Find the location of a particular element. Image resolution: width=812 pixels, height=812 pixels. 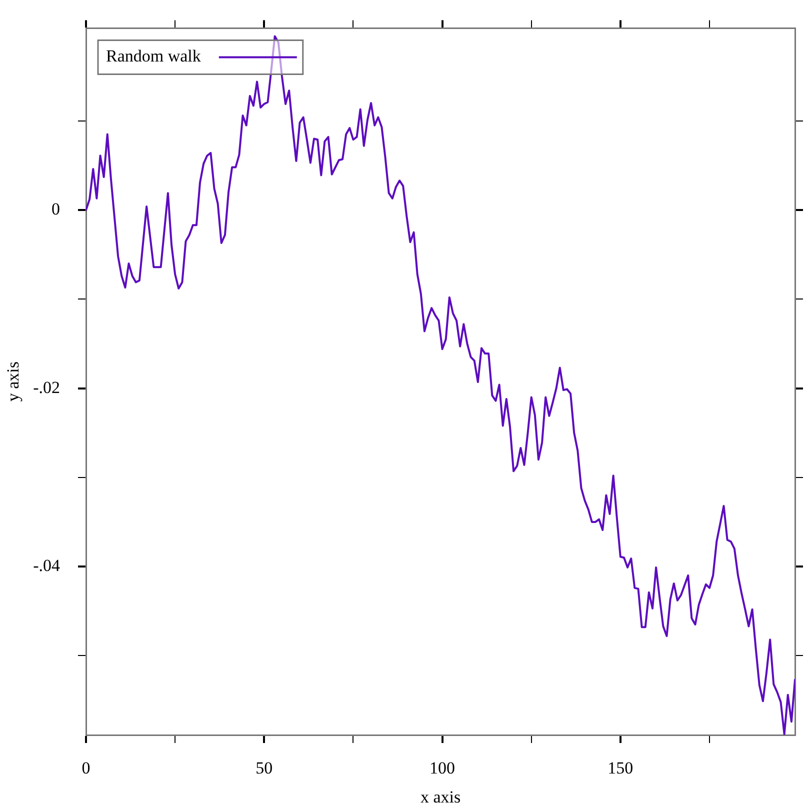

y-axis-title: y axis is located at coordinates (13, 382).